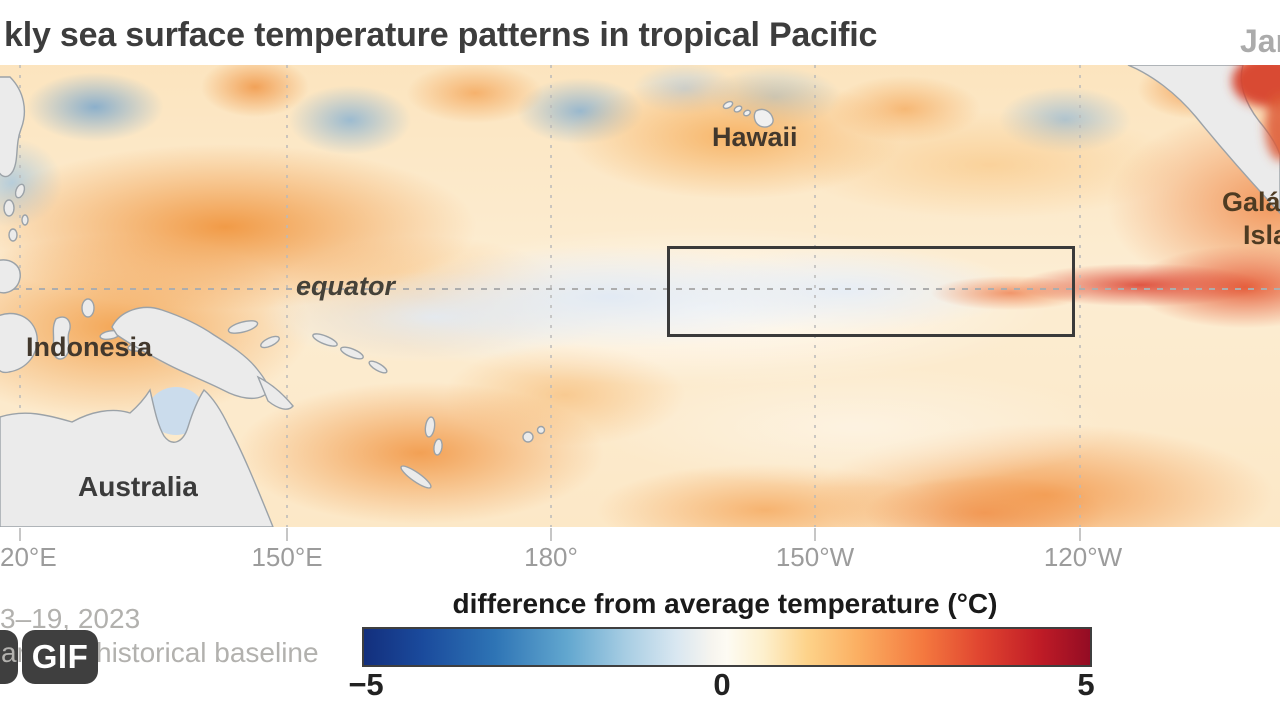 Image resolution: width=1280 pixels, height=720 pixels. I want to click on caption-baseline: historical baseline, so click(207, 652).